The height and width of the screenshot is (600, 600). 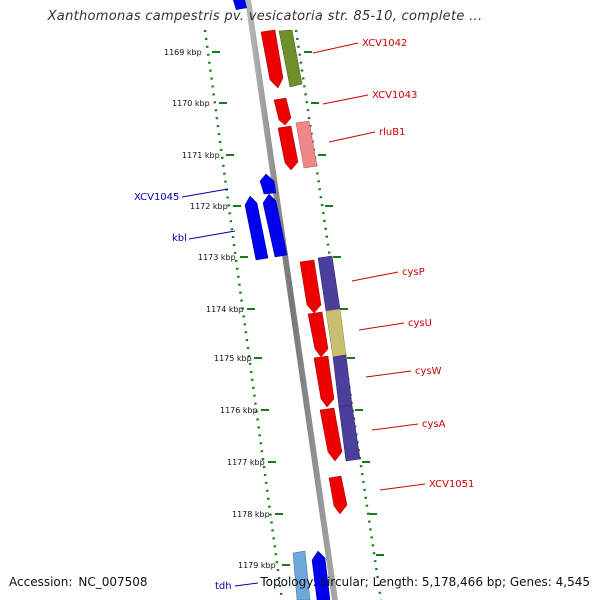 What do you see at coordinates (251, 514) in the screenshot?
I see `tick-label: 1178 kbp` at bounding box center [251, 514].